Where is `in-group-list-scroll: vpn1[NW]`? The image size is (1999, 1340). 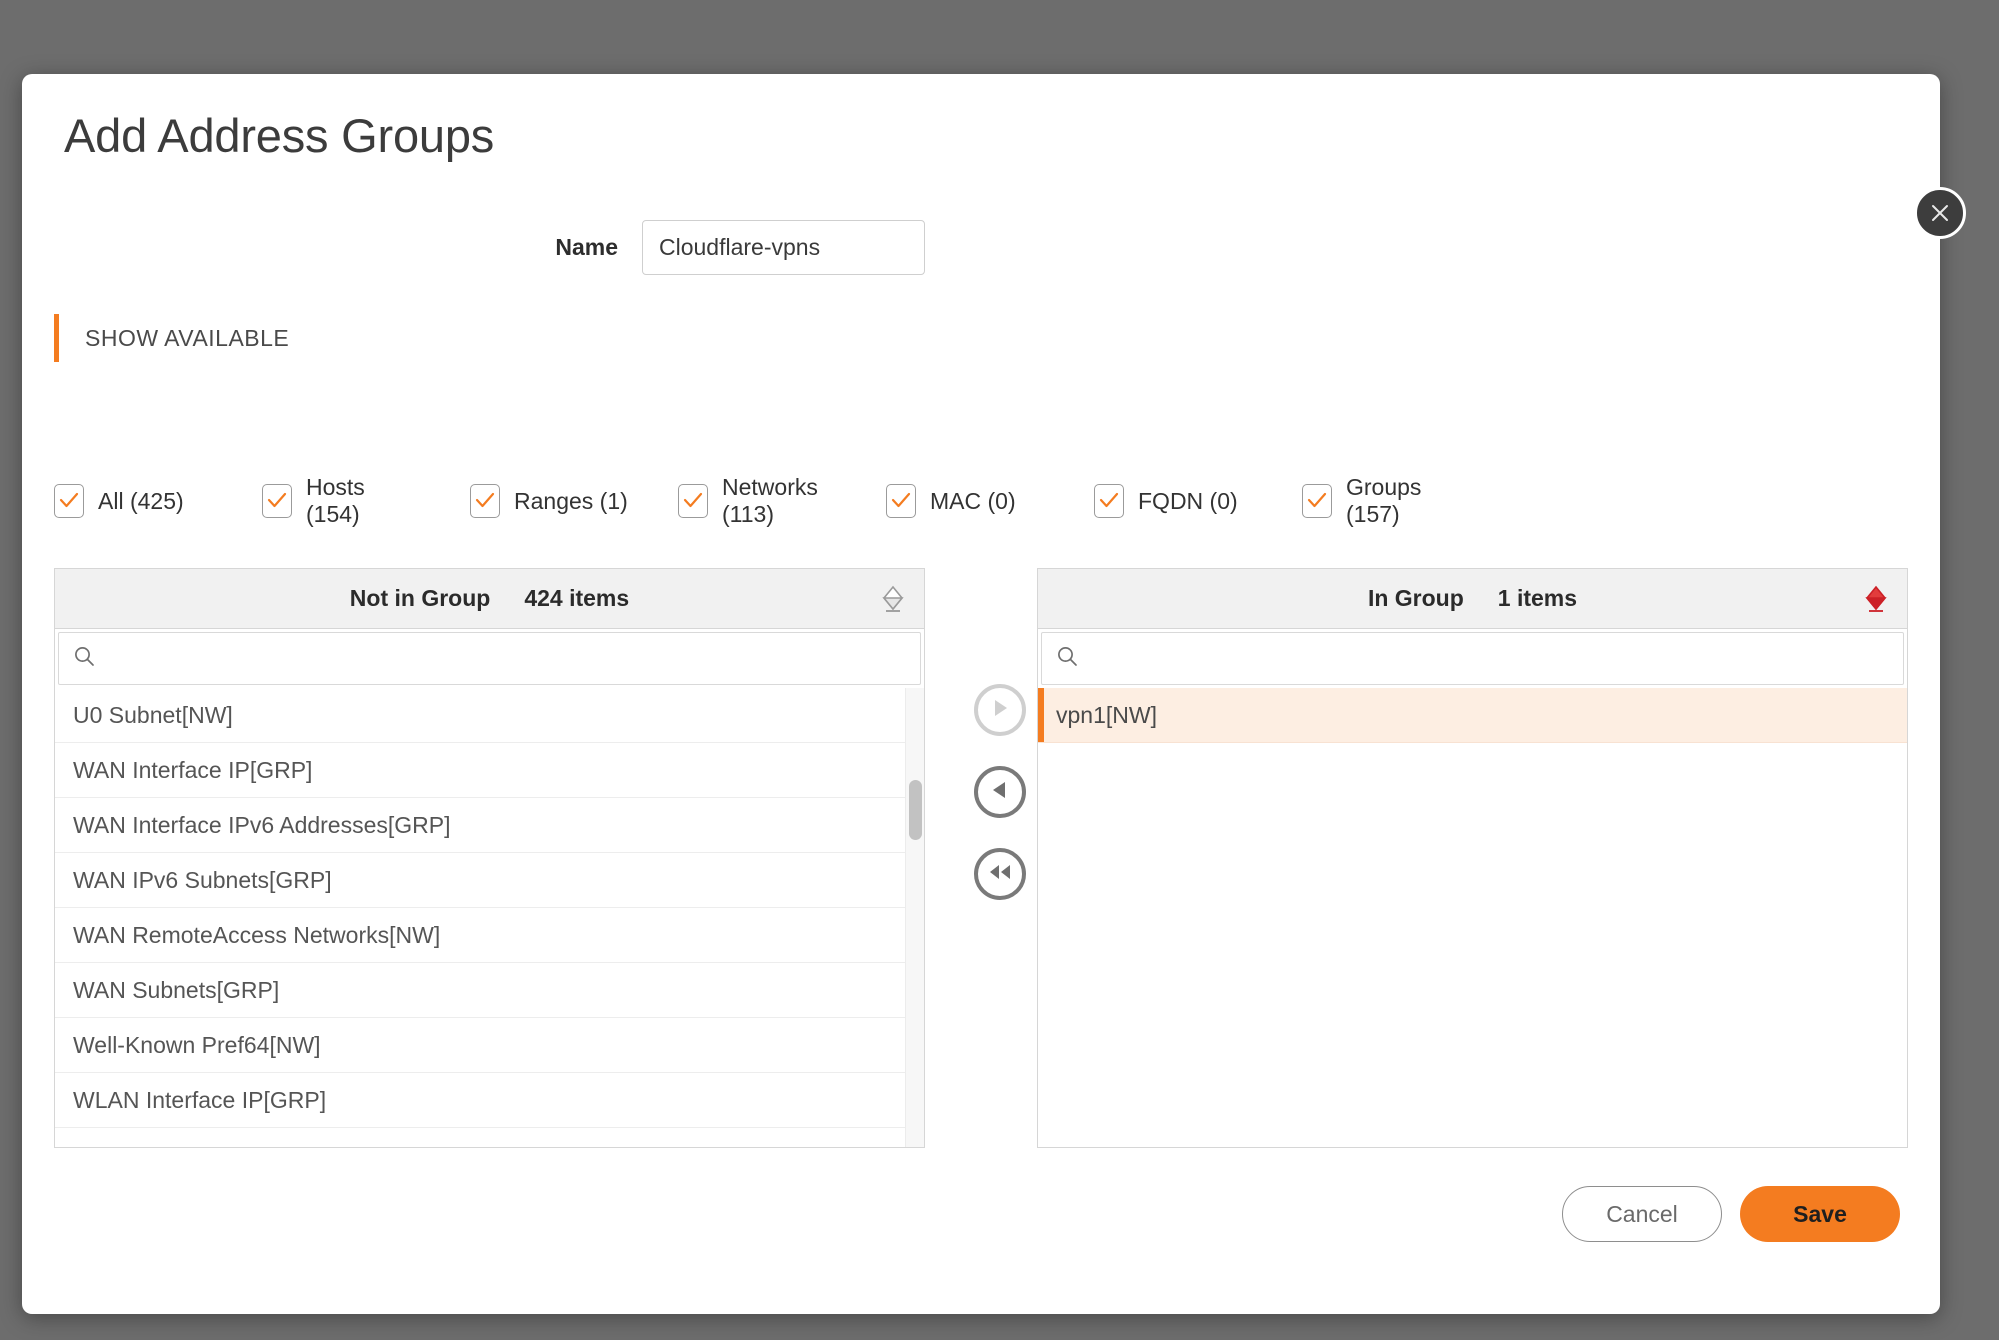
in-group-list-scroll: vpn1[NW] is located at coordinates (1472, 917).